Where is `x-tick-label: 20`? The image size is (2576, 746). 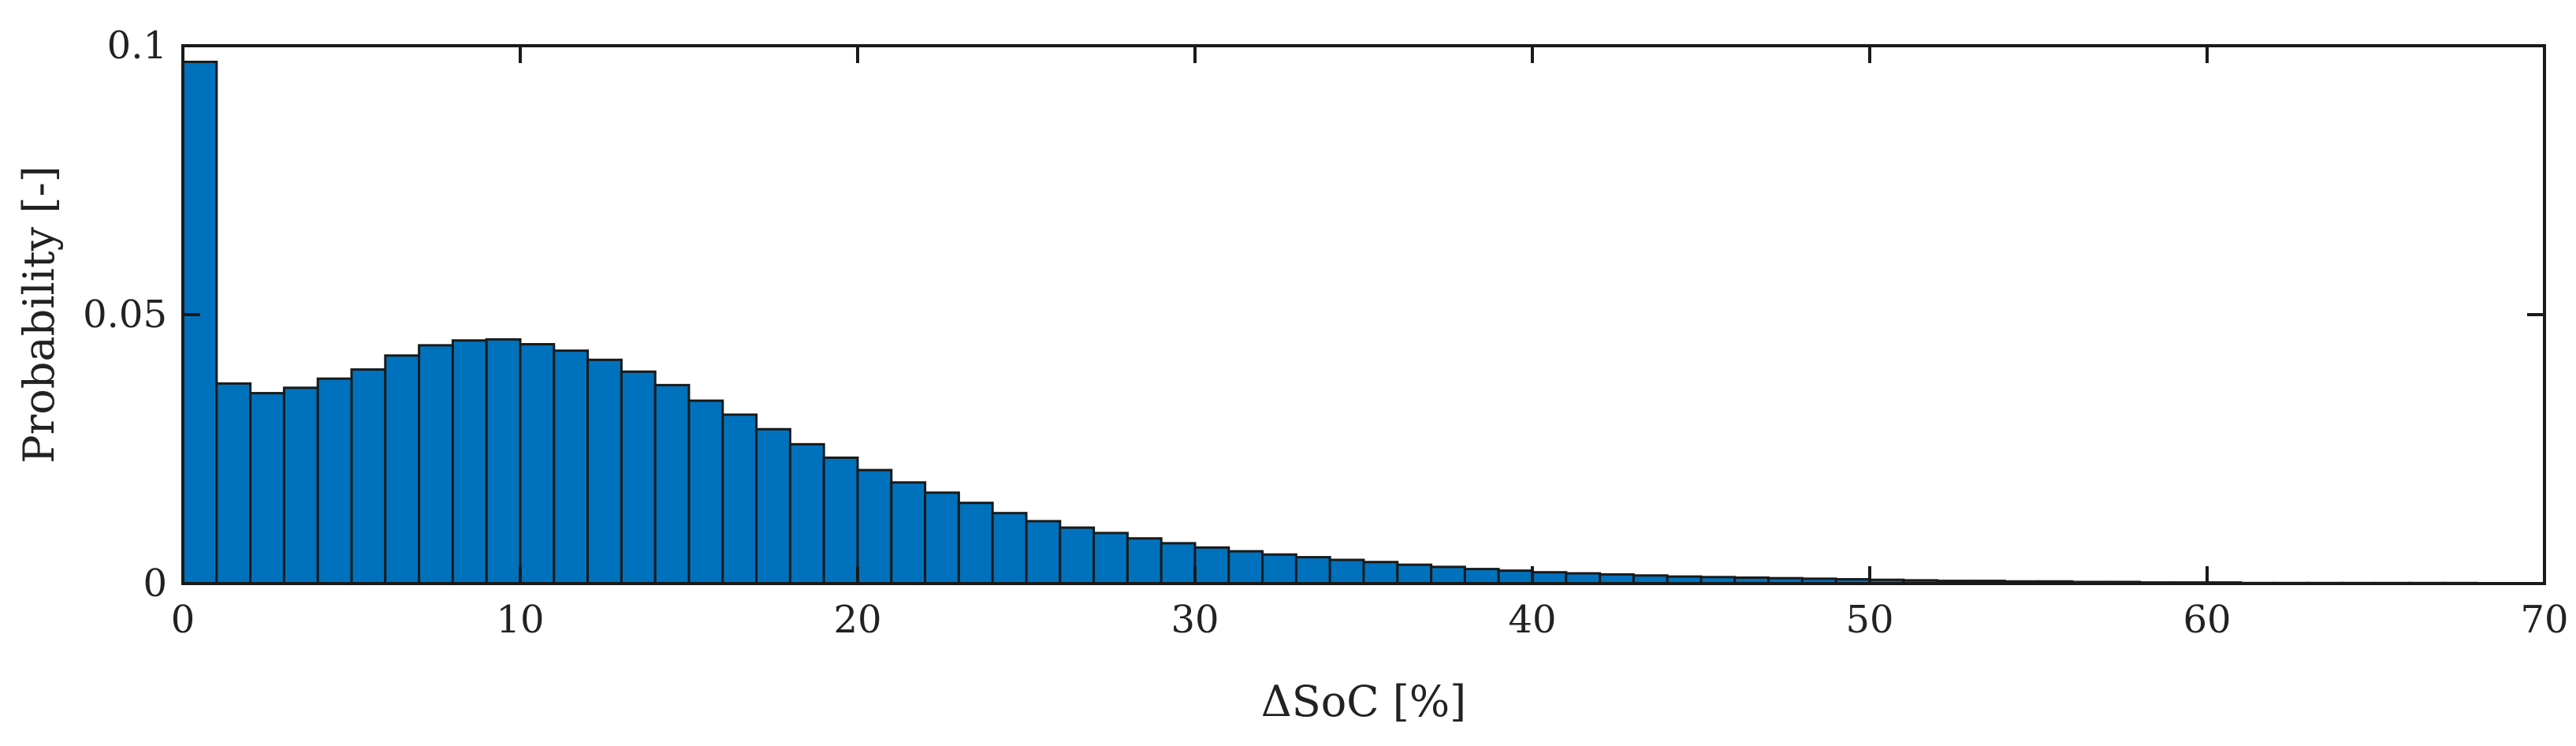
x-tick-label: 20 is located at coordinates (857, 620).